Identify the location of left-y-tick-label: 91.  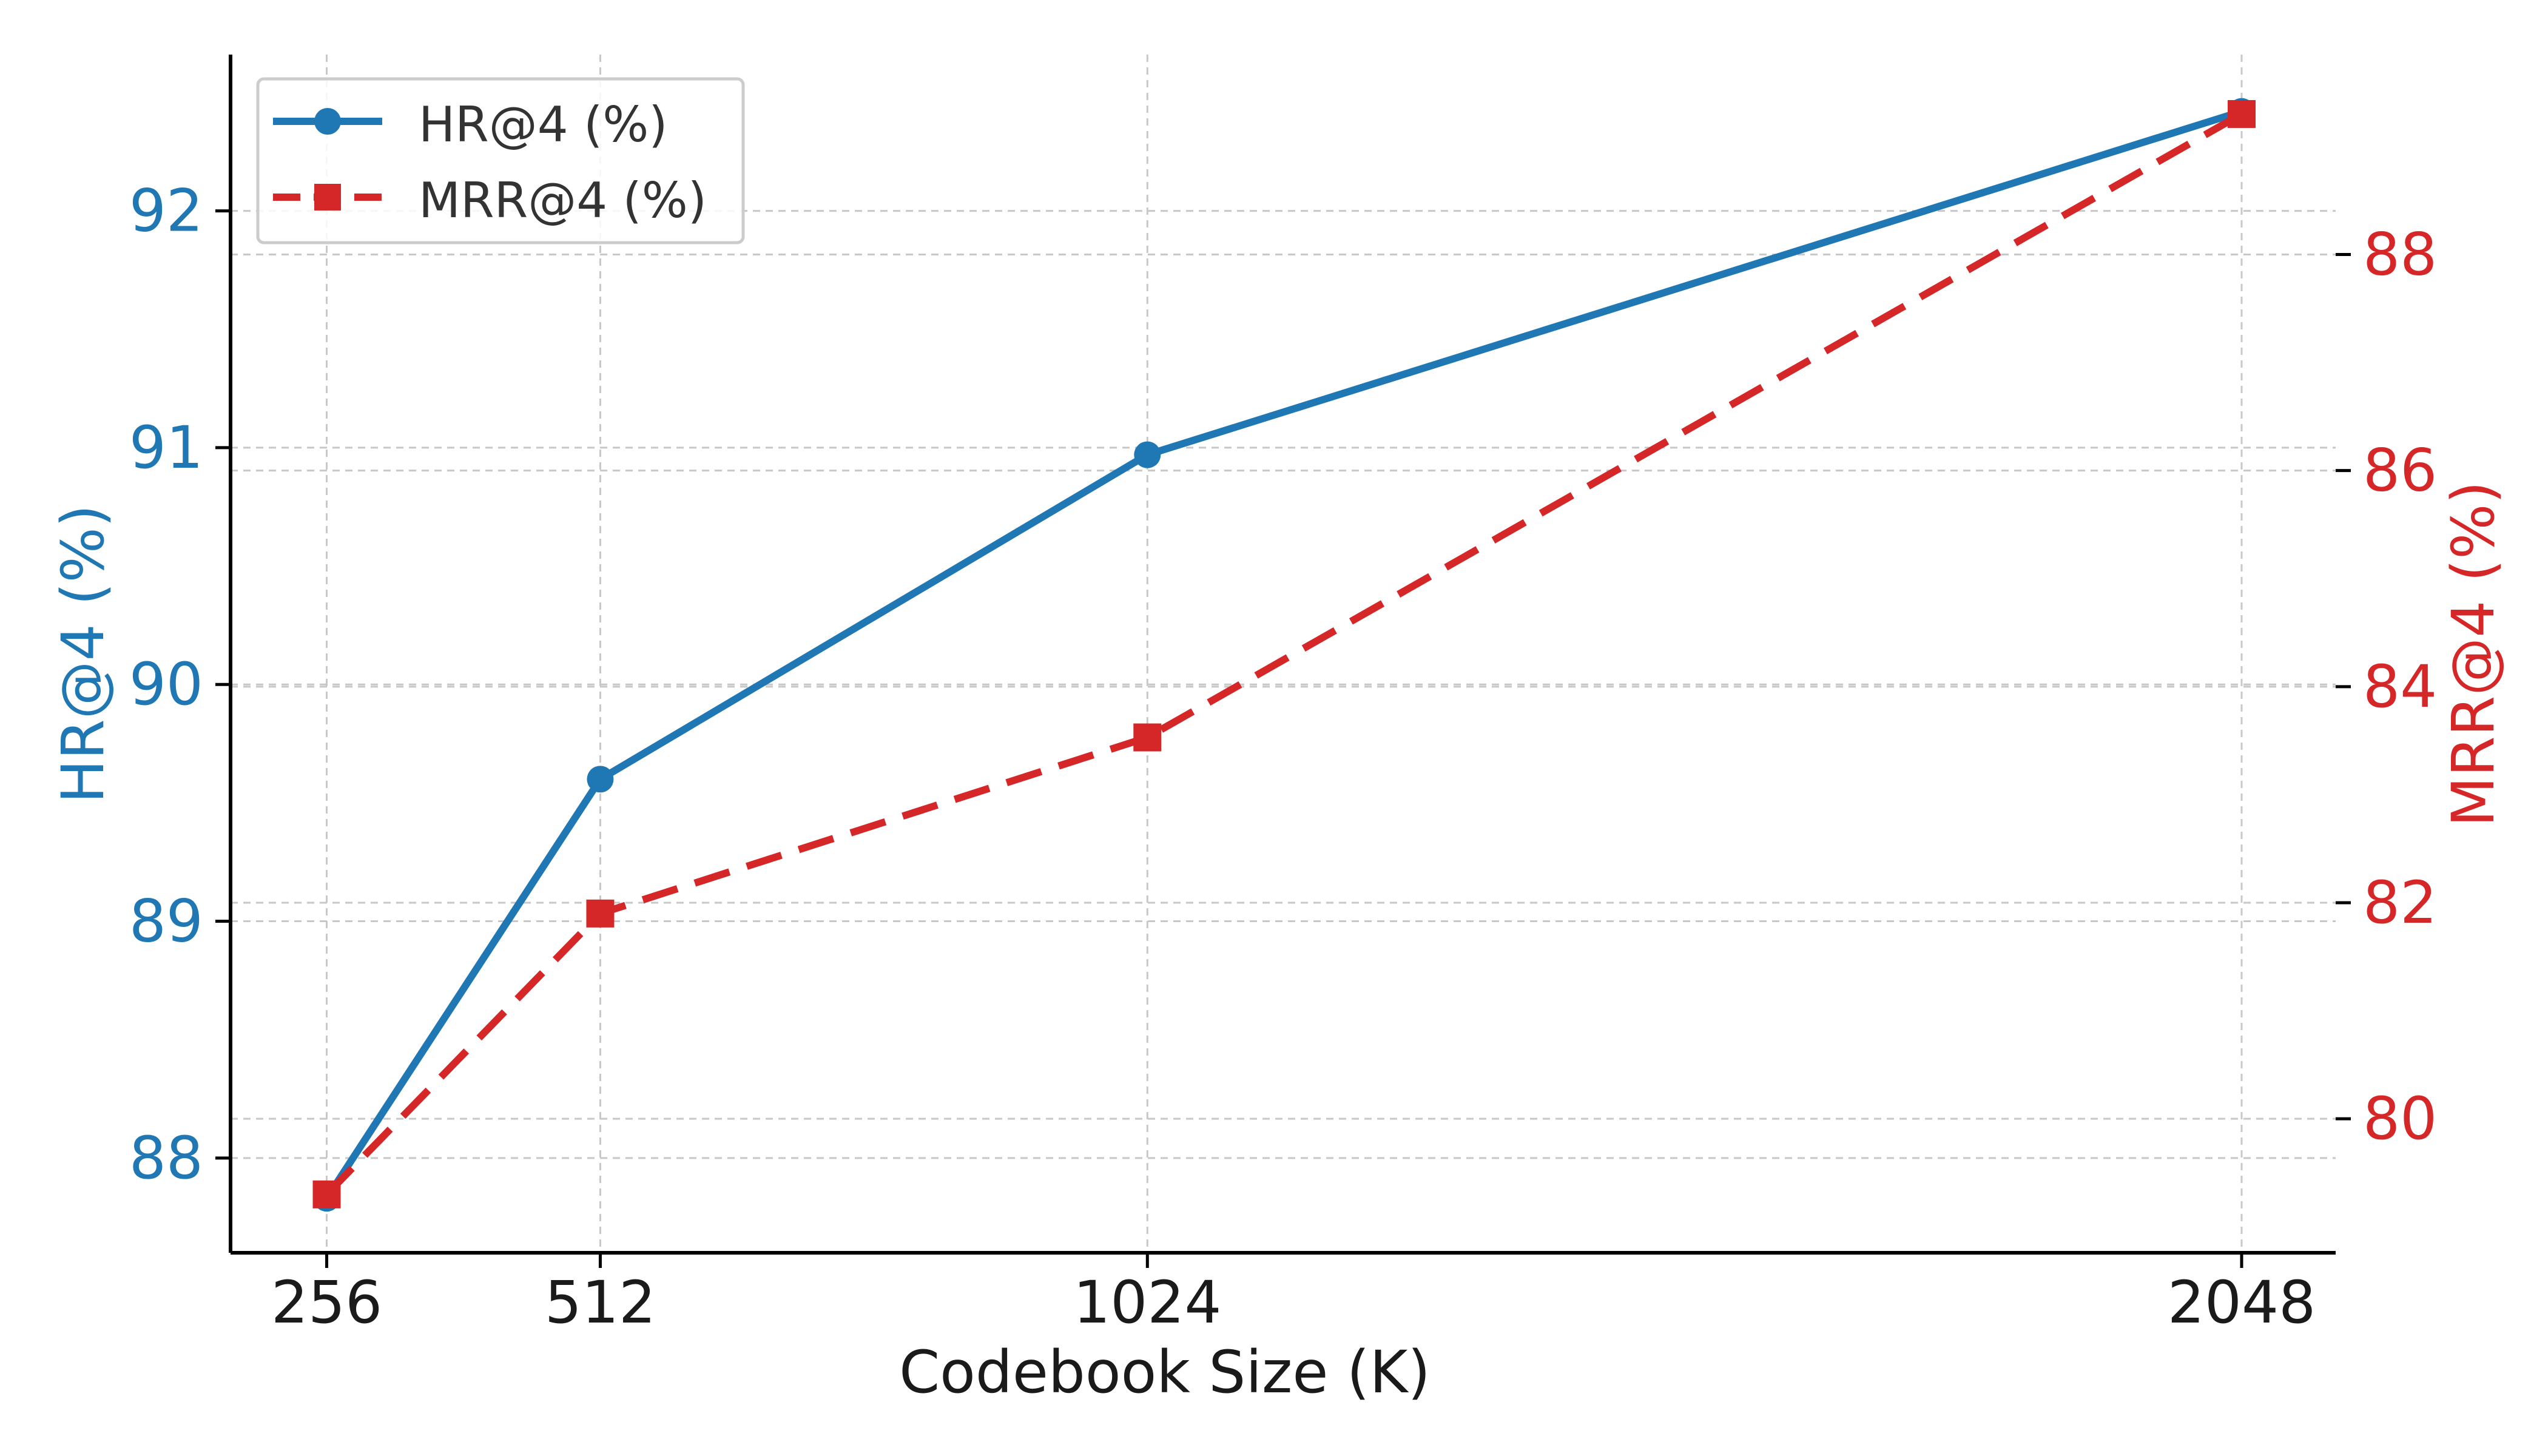
(166, 448).